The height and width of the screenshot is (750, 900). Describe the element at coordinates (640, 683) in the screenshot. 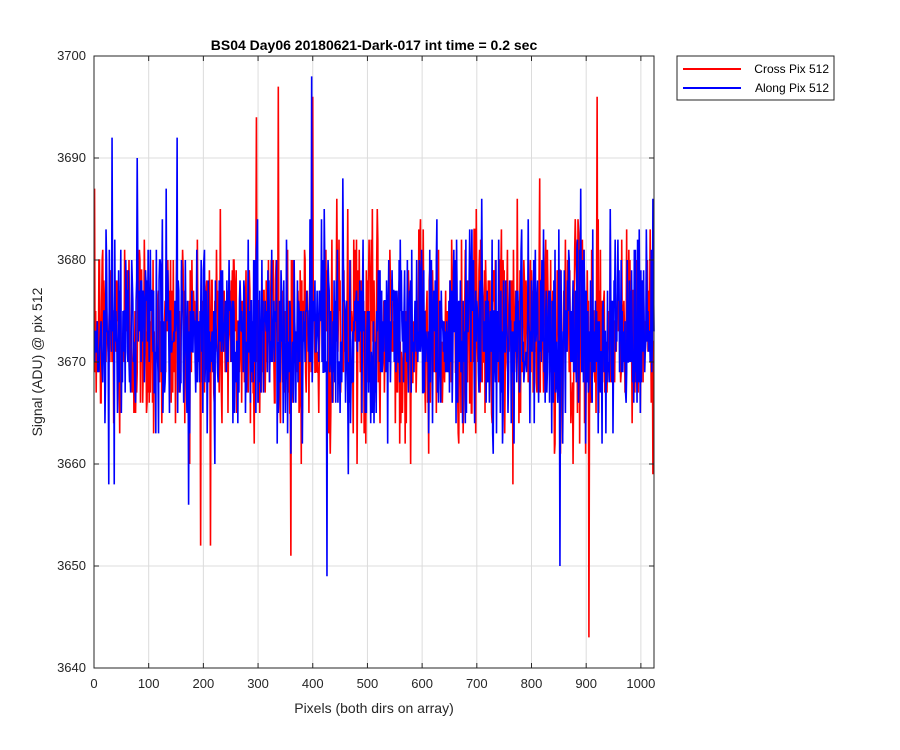

I see `x-tick-label: 1000` at that location.